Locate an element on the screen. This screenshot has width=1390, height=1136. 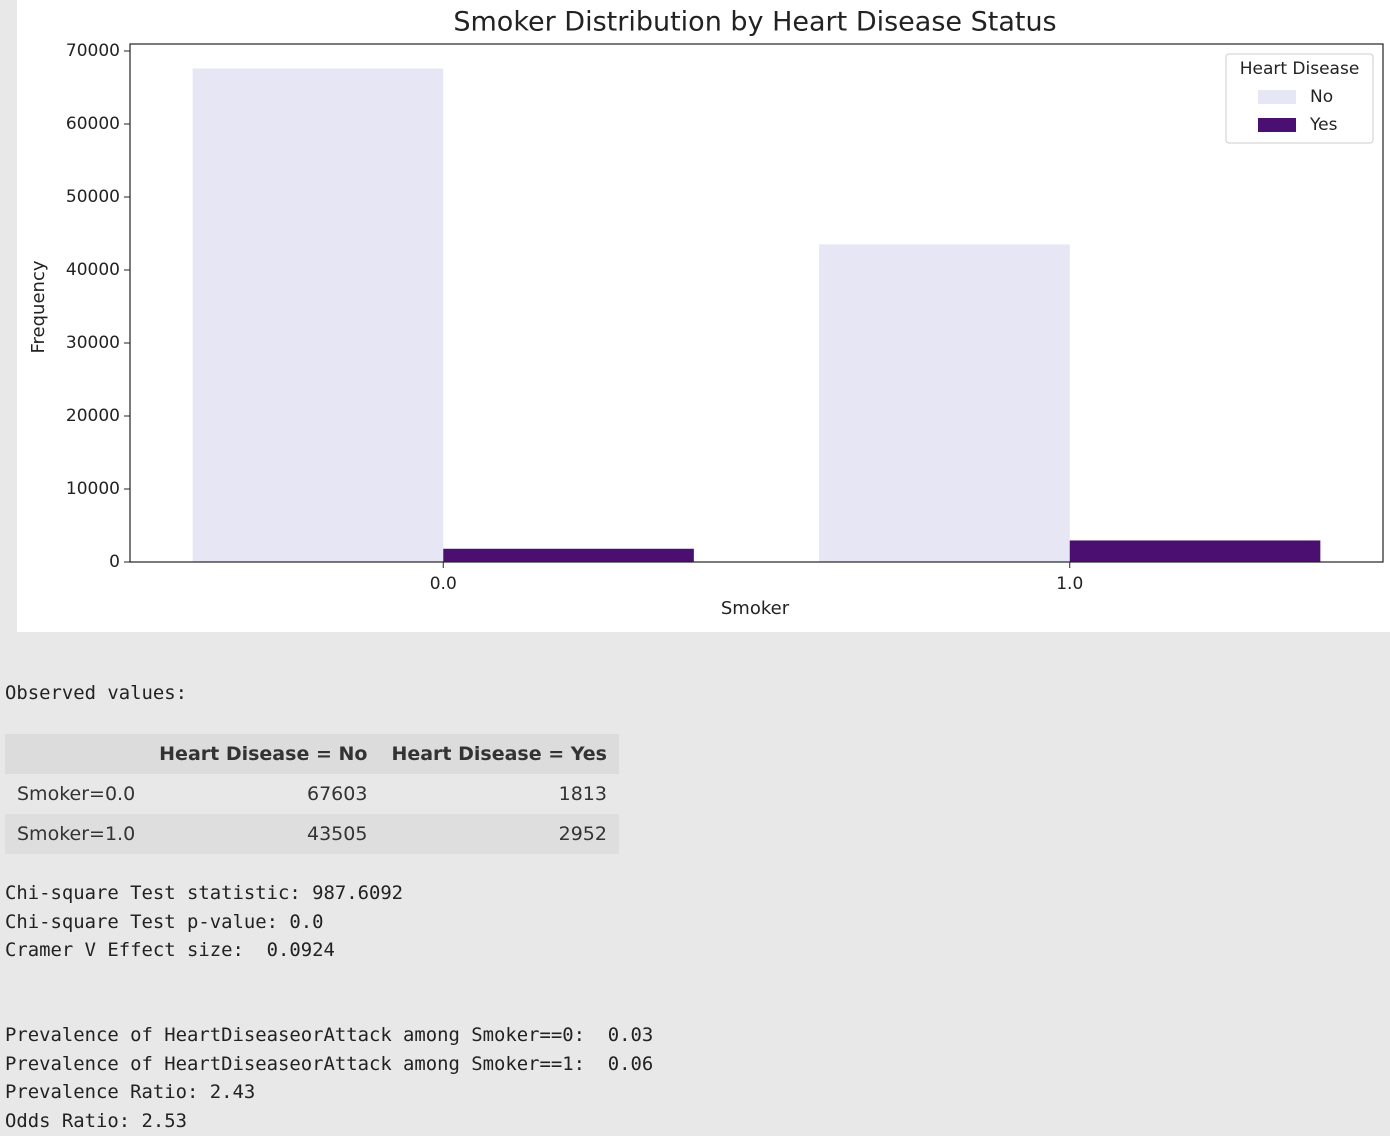
legend-title: Heart Disease is located at coordinates (1300, 69).